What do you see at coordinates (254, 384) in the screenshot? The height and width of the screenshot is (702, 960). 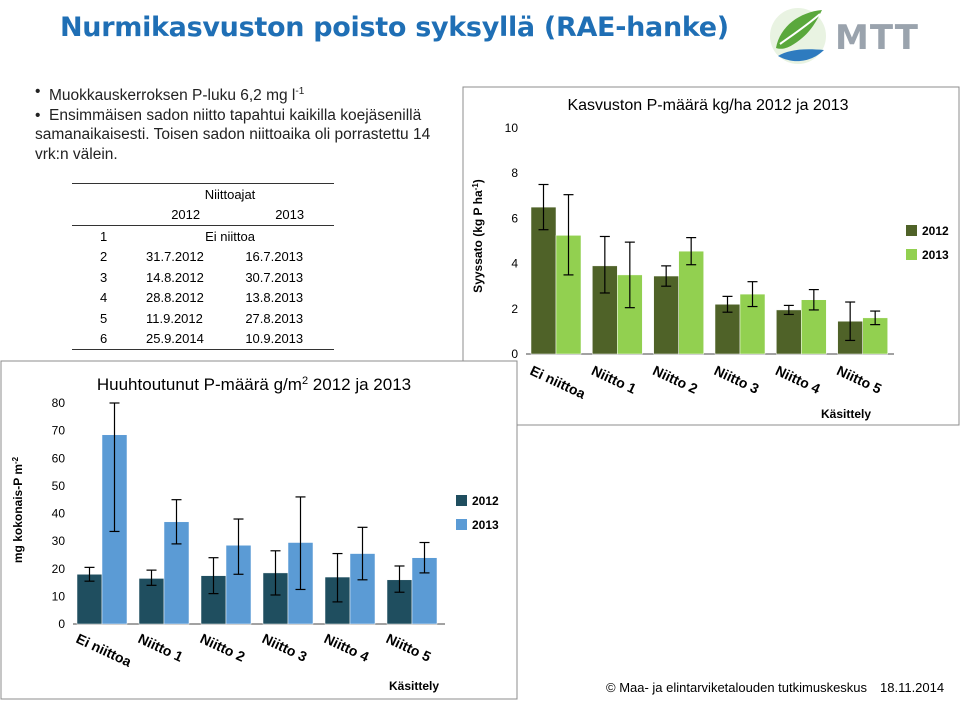 I see `chart-title: Huuhtoutunut P-määrä g/m2 2012 ja 2013` at bounding box center [254, 384].